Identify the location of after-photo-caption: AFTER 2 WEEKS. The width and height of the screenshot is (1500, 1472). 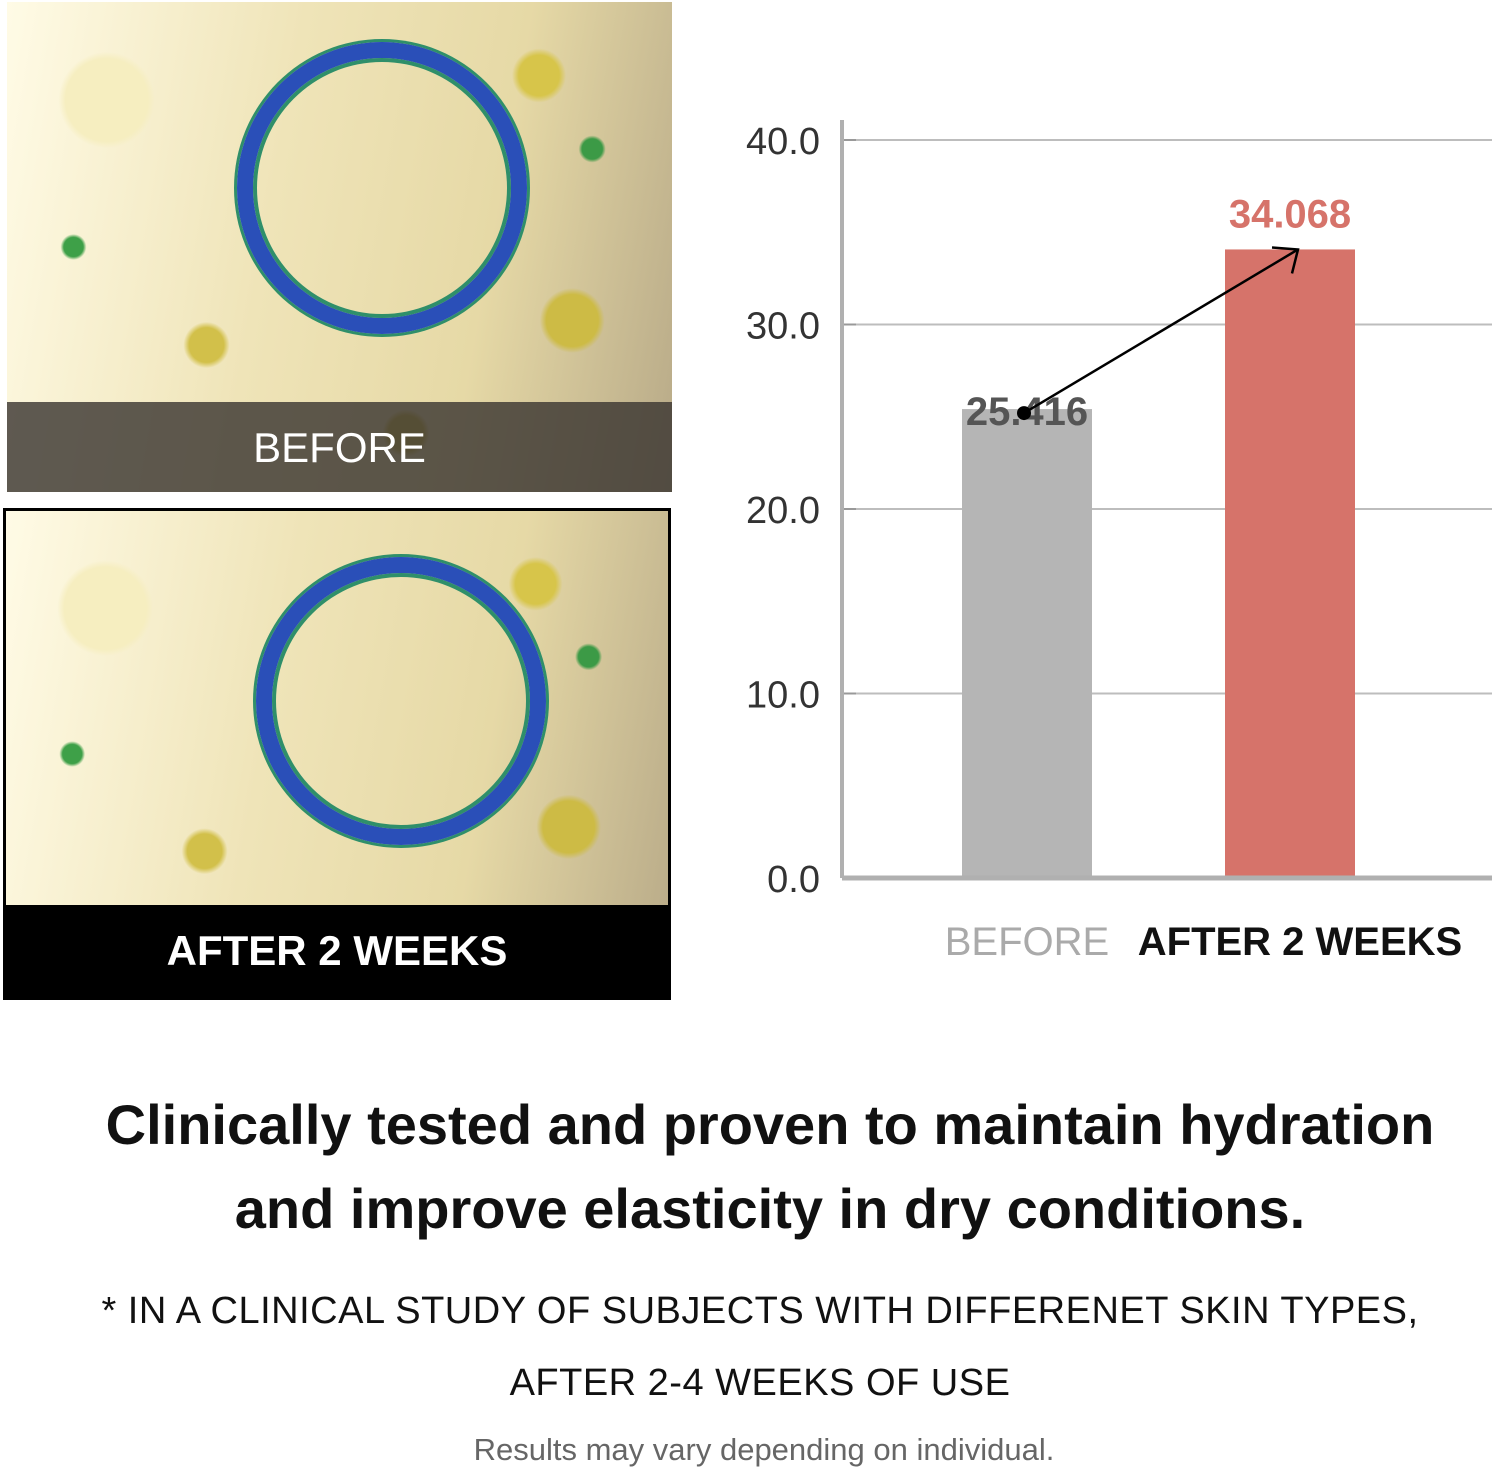
(337, 951).